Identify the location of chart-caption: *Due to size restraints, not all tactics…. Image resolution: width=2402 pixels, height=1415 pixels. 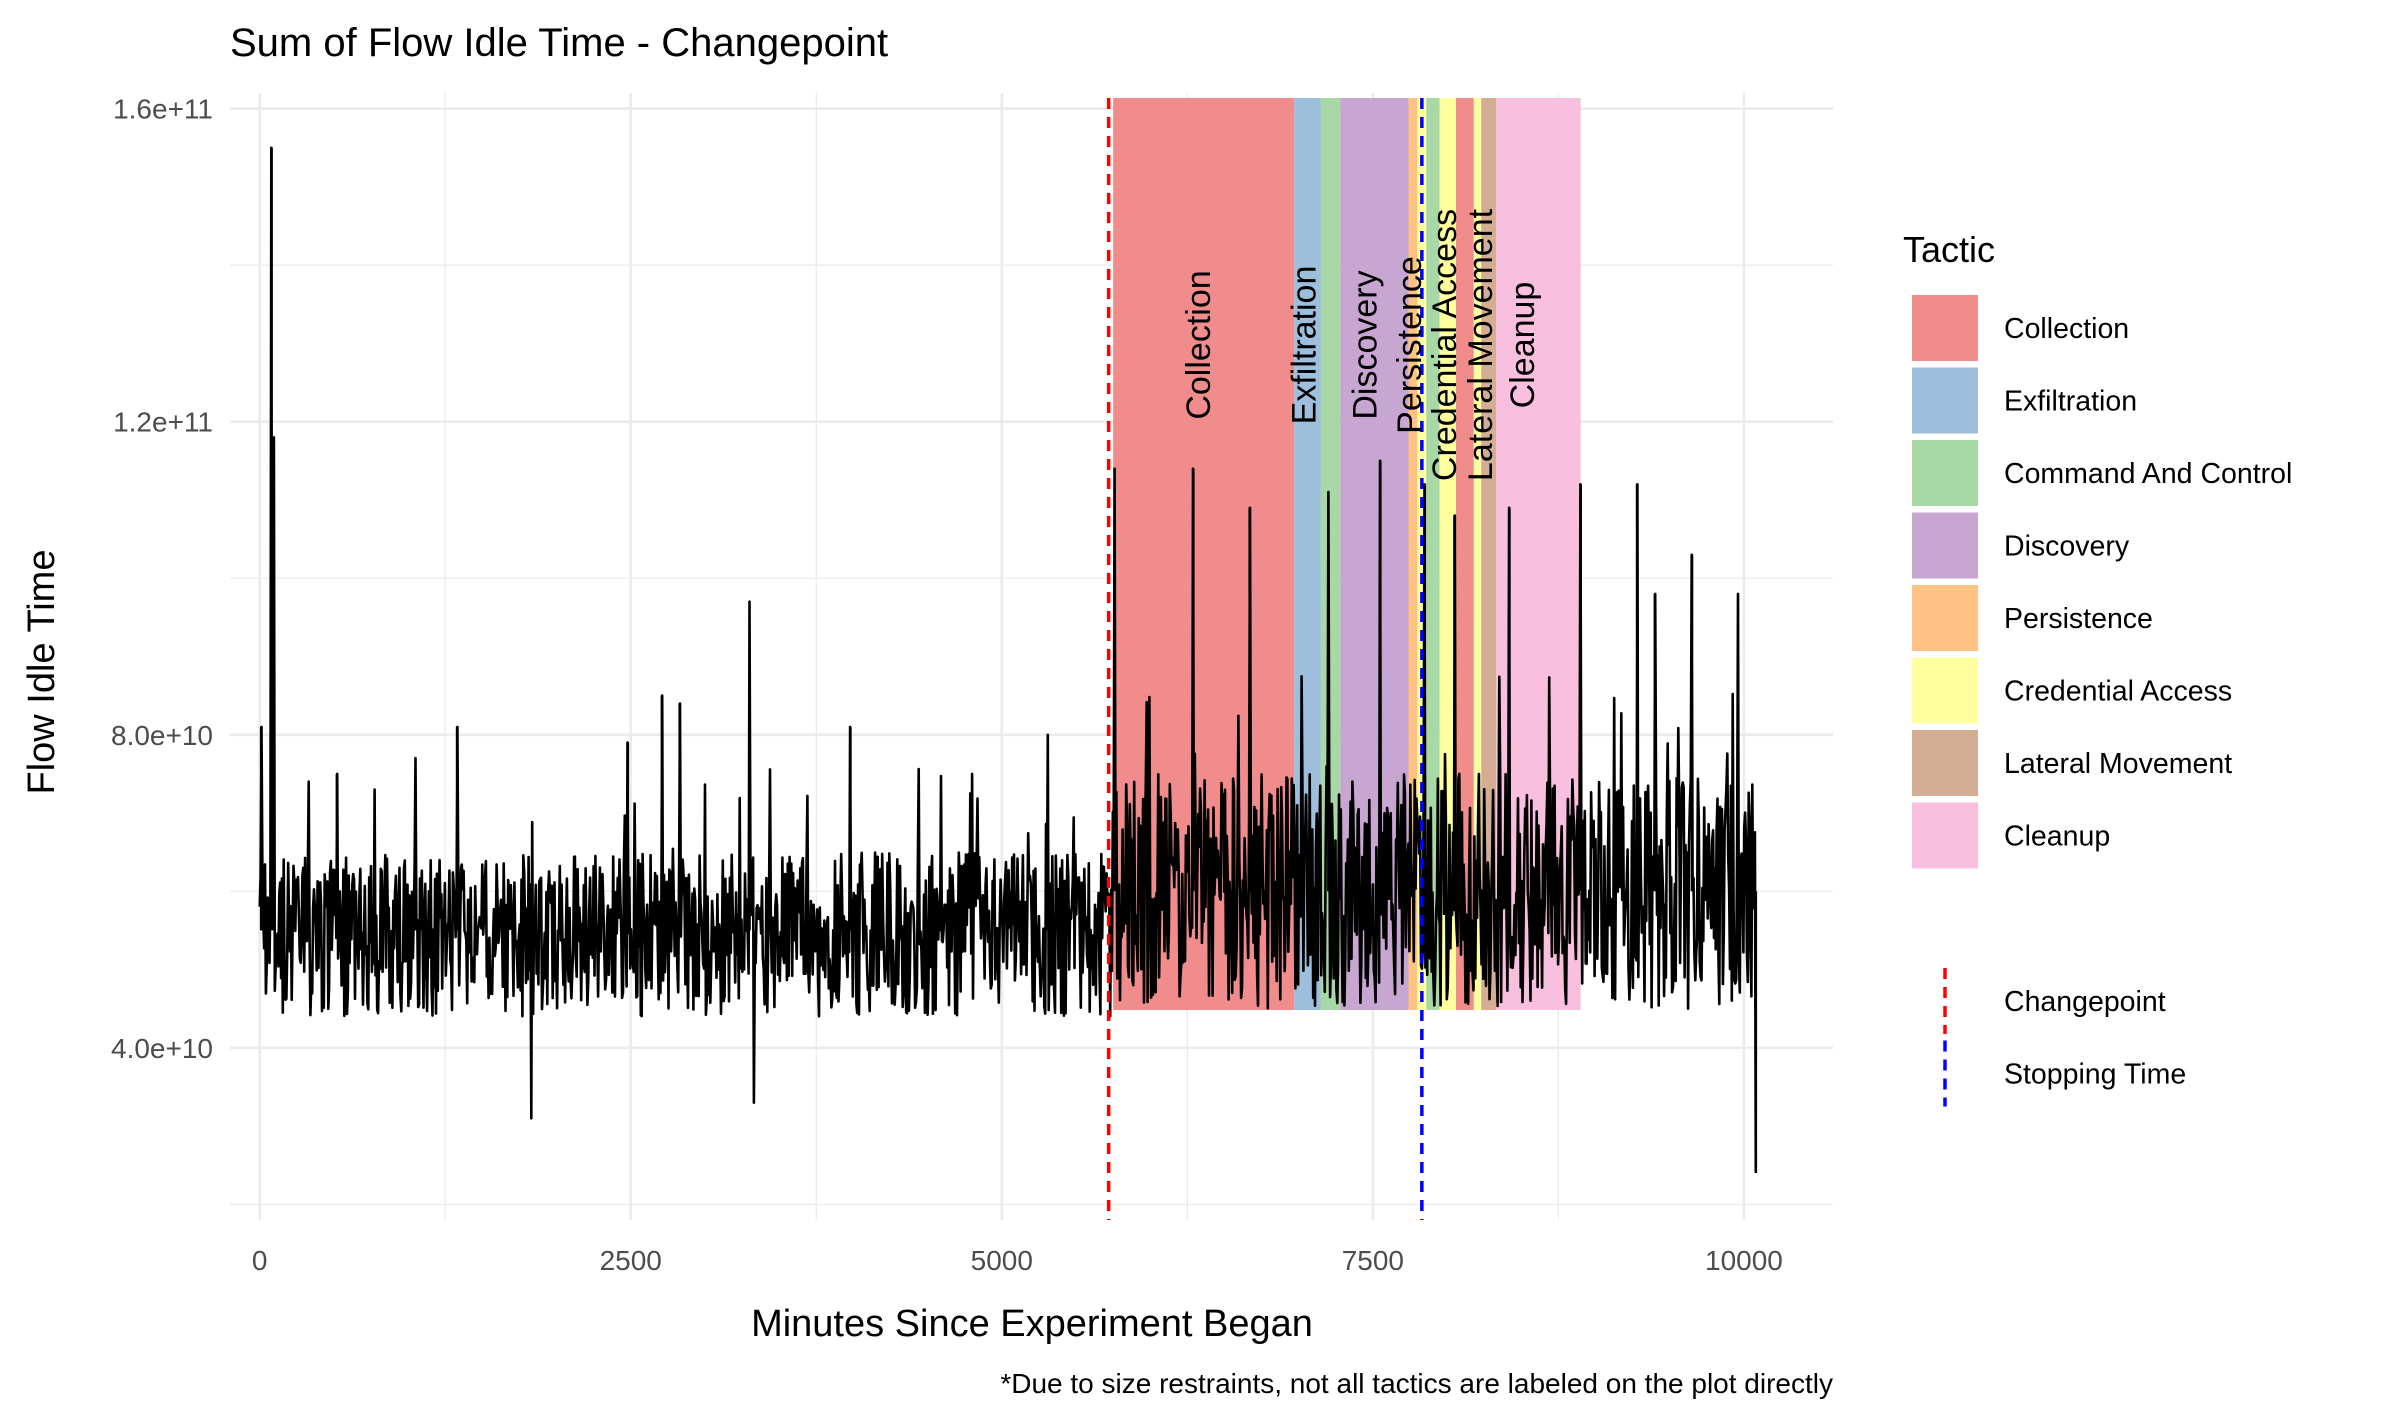
(1416, 1383).